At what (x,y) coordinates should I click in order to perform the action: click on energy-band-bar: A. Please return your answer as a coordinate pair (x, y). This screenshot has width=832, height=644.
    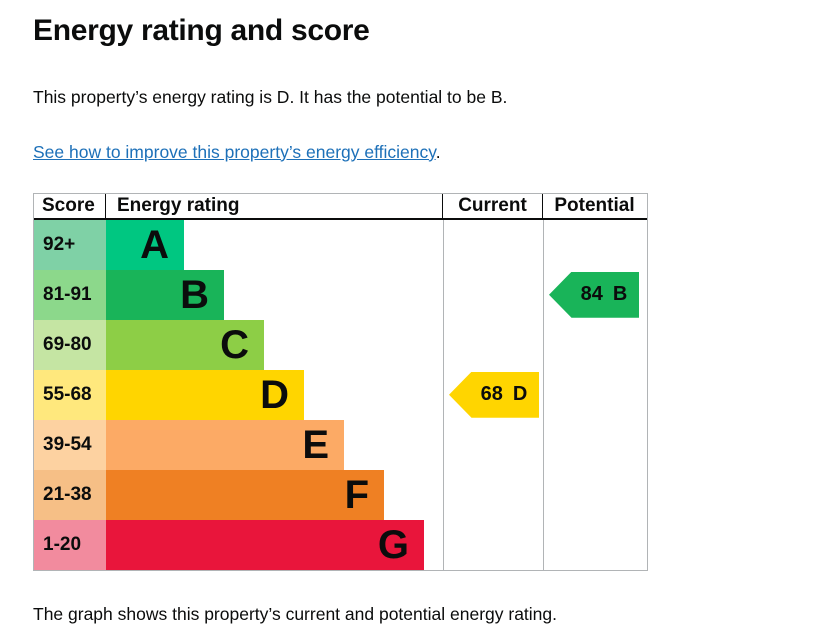
    Looking at the image, I should click on (145, 244).